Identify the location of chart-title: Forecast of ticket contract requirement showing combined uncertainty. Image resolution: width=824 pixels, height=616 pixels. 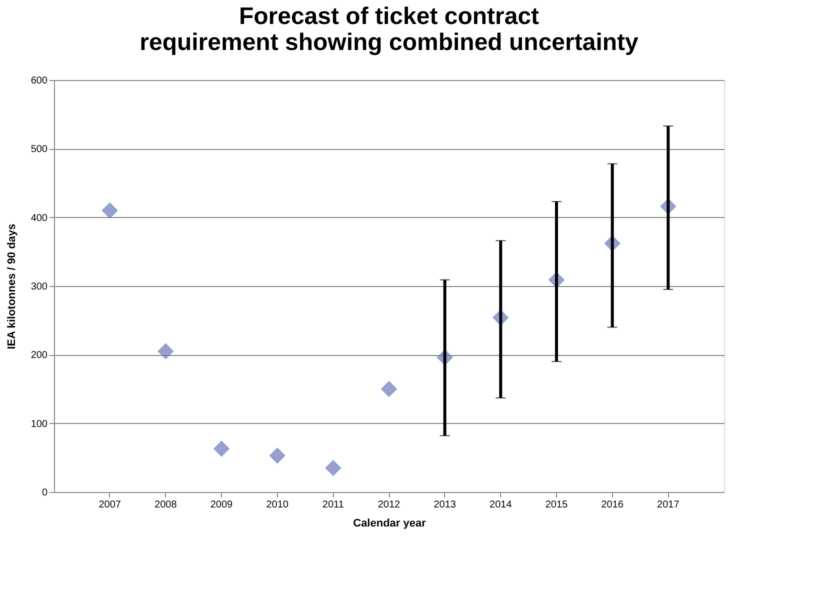
(390, 29).